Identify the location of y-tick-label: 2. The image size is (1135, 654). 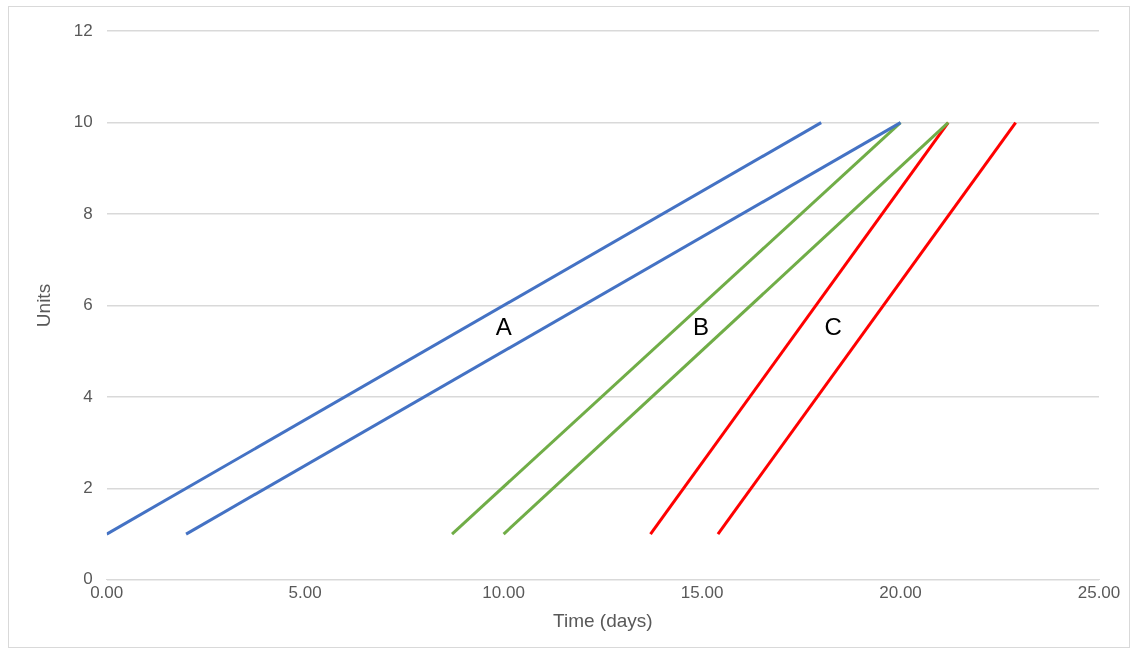
(88, 488).